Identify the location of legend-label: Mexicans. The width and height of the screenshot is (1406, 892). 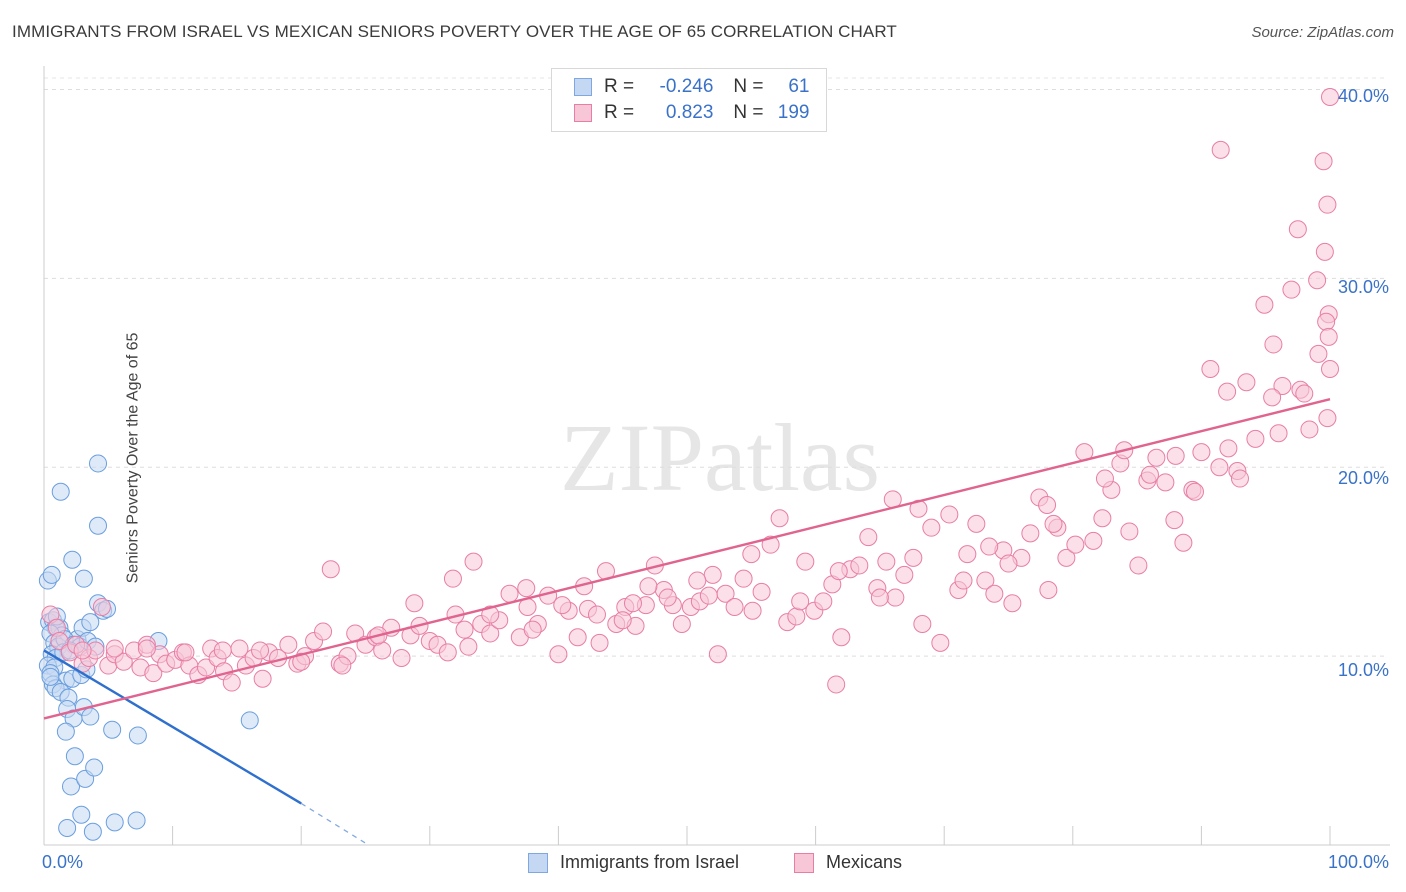
(864, 862).